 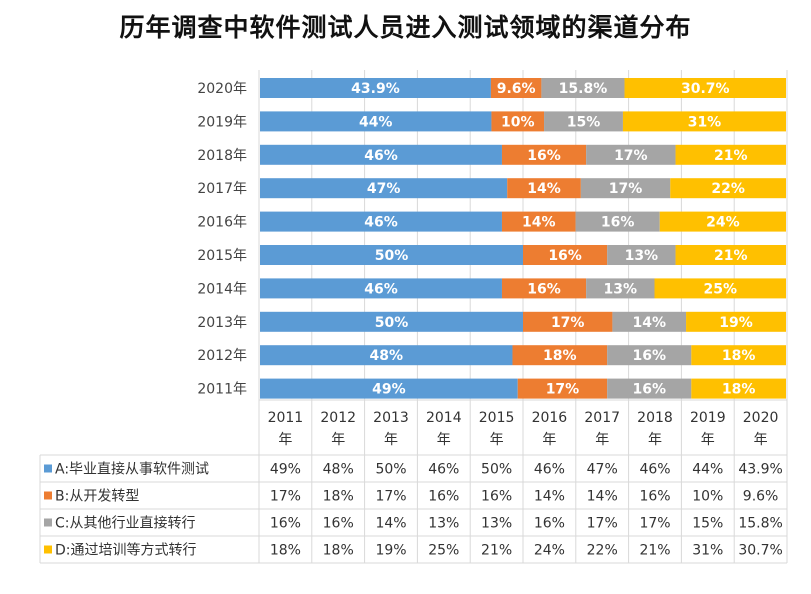 I want to click on y-tick-label: 2014年, so click(x=222, y=289).